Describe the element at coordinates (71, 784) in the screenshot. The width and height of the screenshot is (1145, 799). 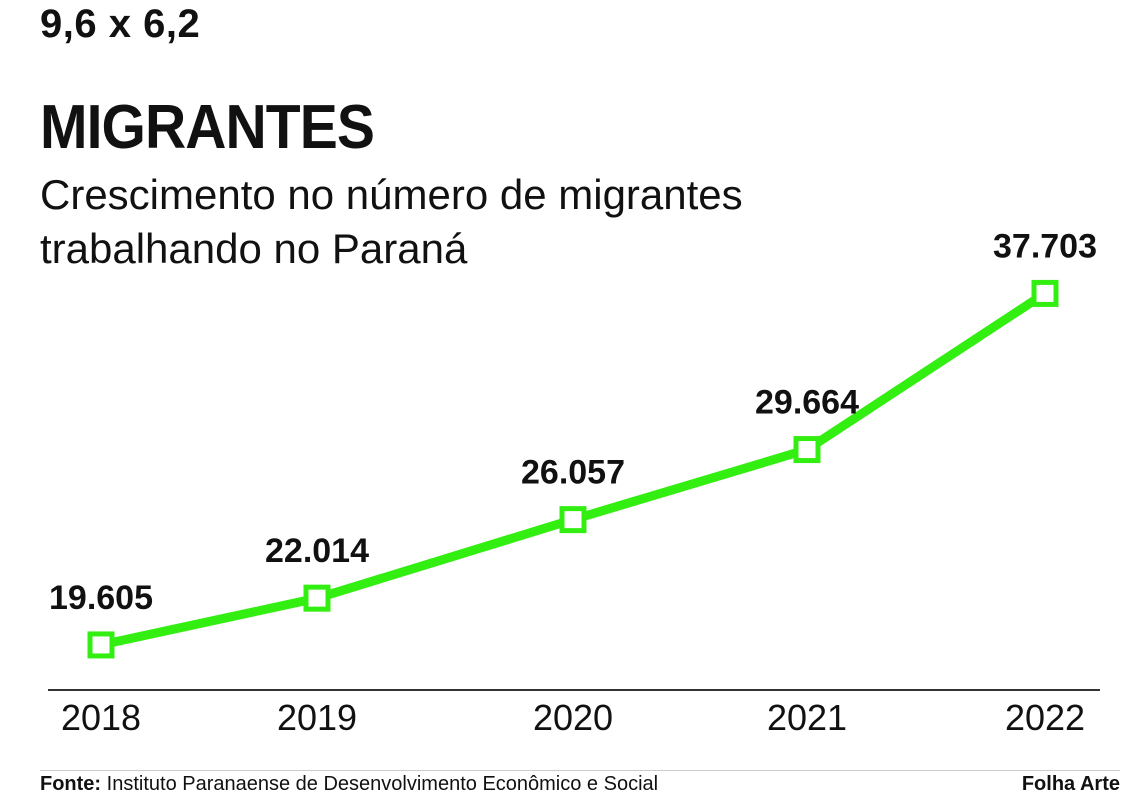
I see `source-label: Fonte:` at that location.